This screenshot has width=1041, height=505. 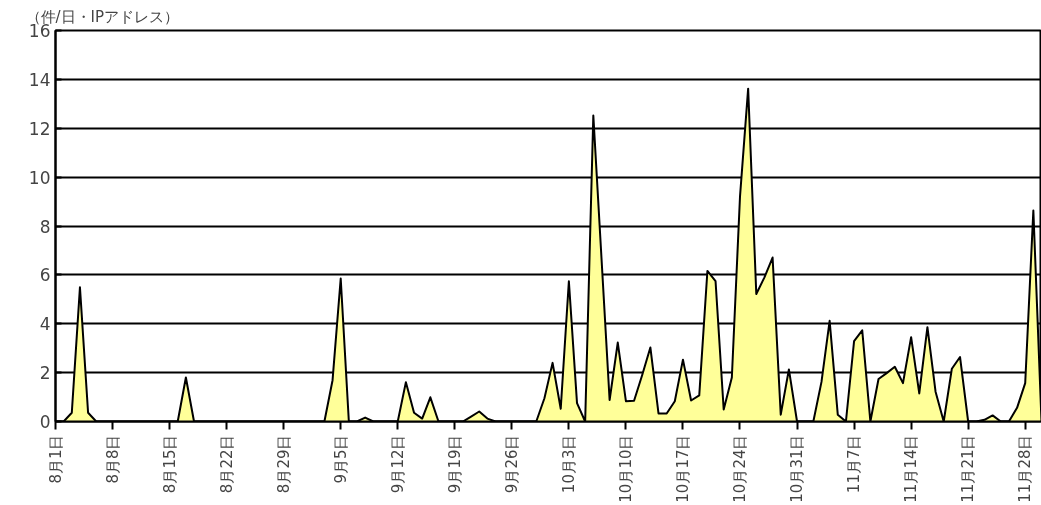 What do you see at coordinates (454, 464) in the screenshot?
I see `x-tick-label: 9月19日` at bounding box center [454, 464].